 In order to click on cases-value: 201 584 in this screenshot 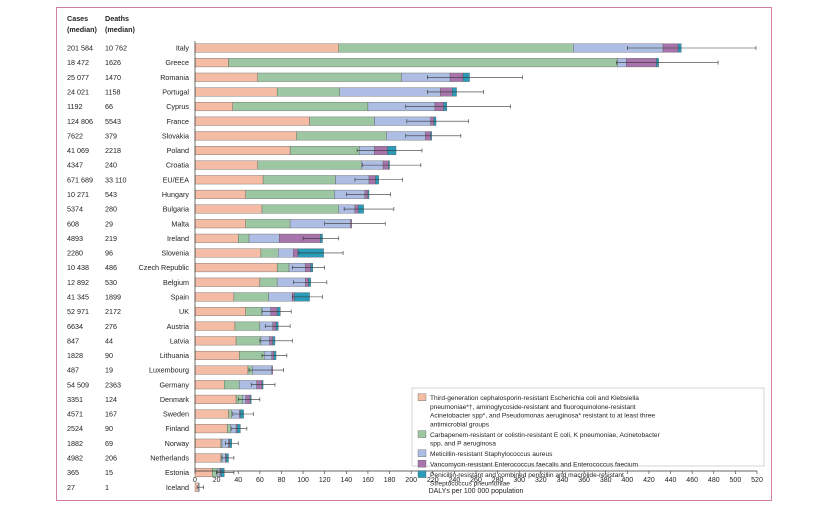, I will do `click(80, 48)`.